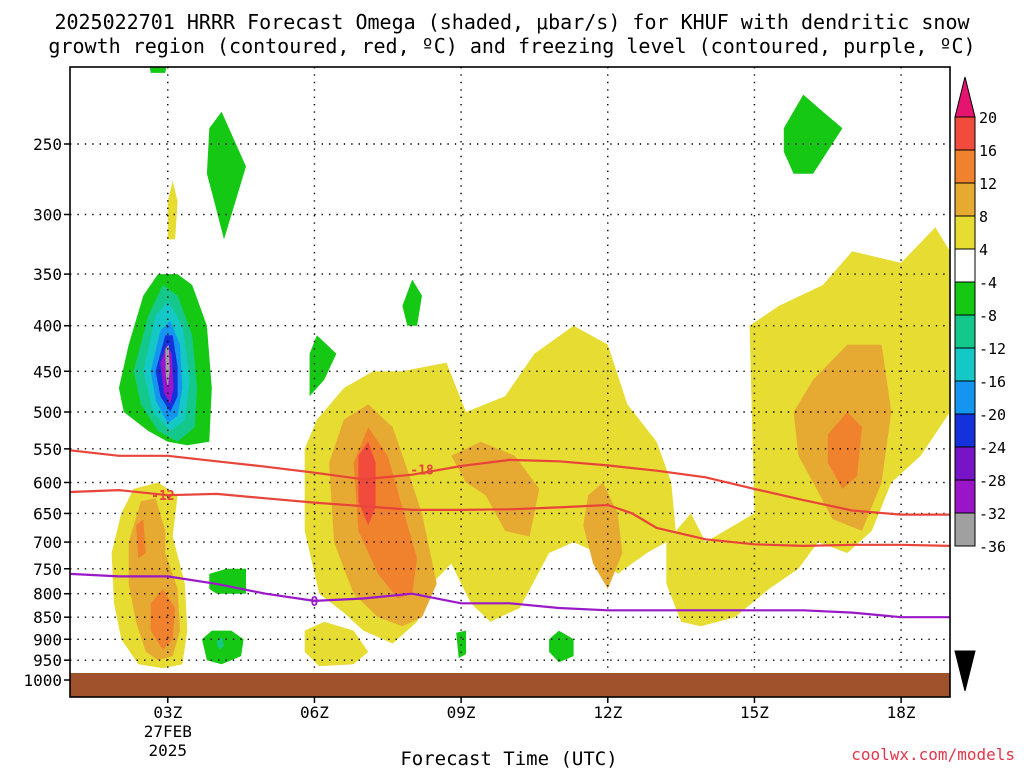  I want to click on x-year-label: 2025, so click(168, 750).